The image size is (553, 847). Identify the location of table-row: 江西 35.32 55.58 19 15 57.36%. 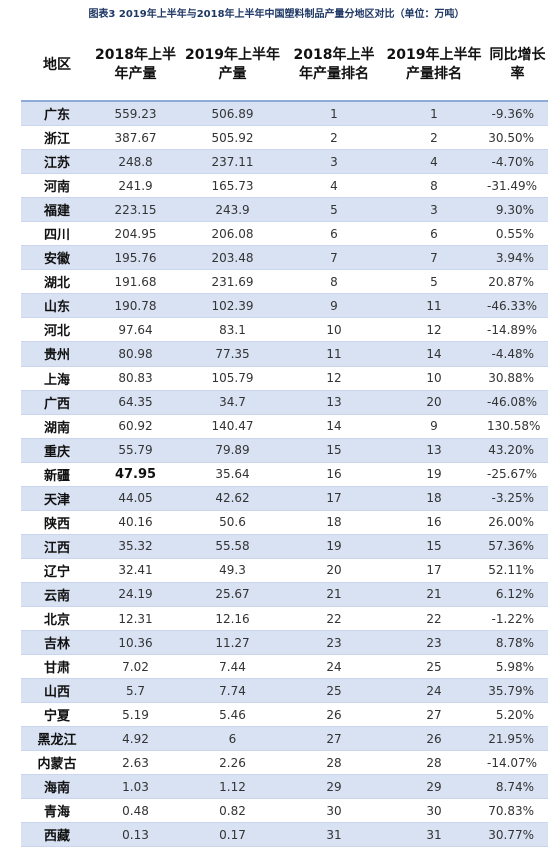
(284, 546).